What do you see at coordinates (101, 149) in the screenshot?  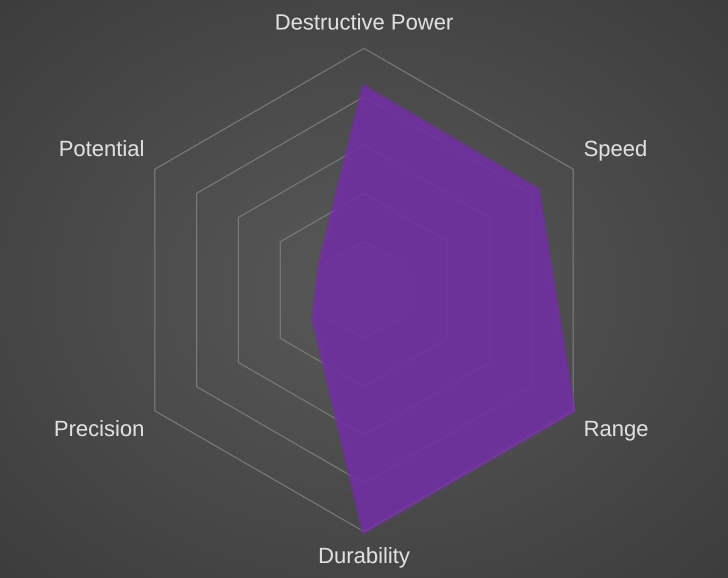 I see `spoke-label: Potential` at bounding box center [101, 149].